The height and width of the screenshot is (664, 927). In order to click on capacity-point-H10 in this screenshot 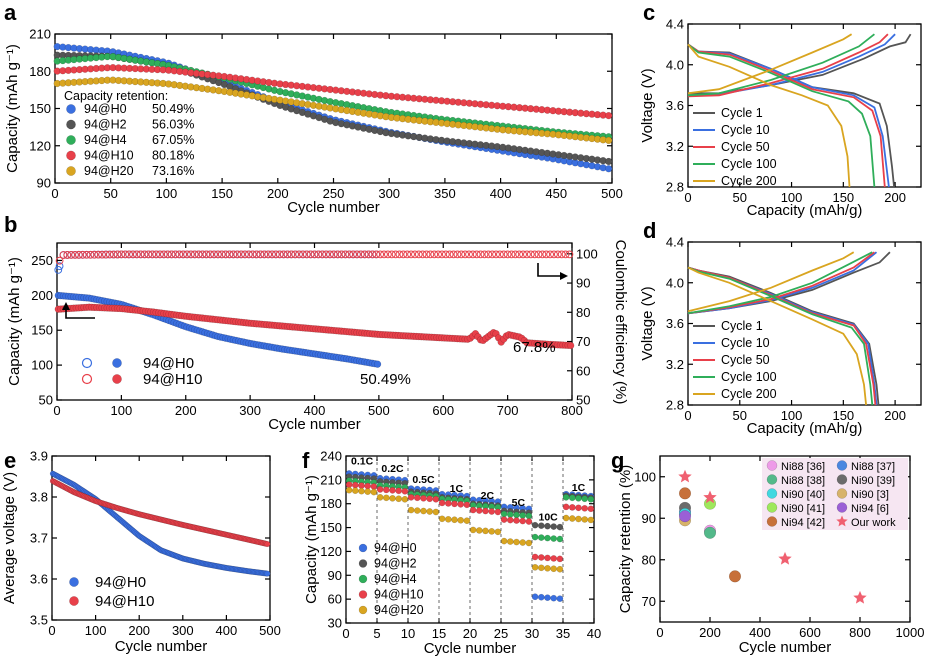, I will do `click(571, 345)`.